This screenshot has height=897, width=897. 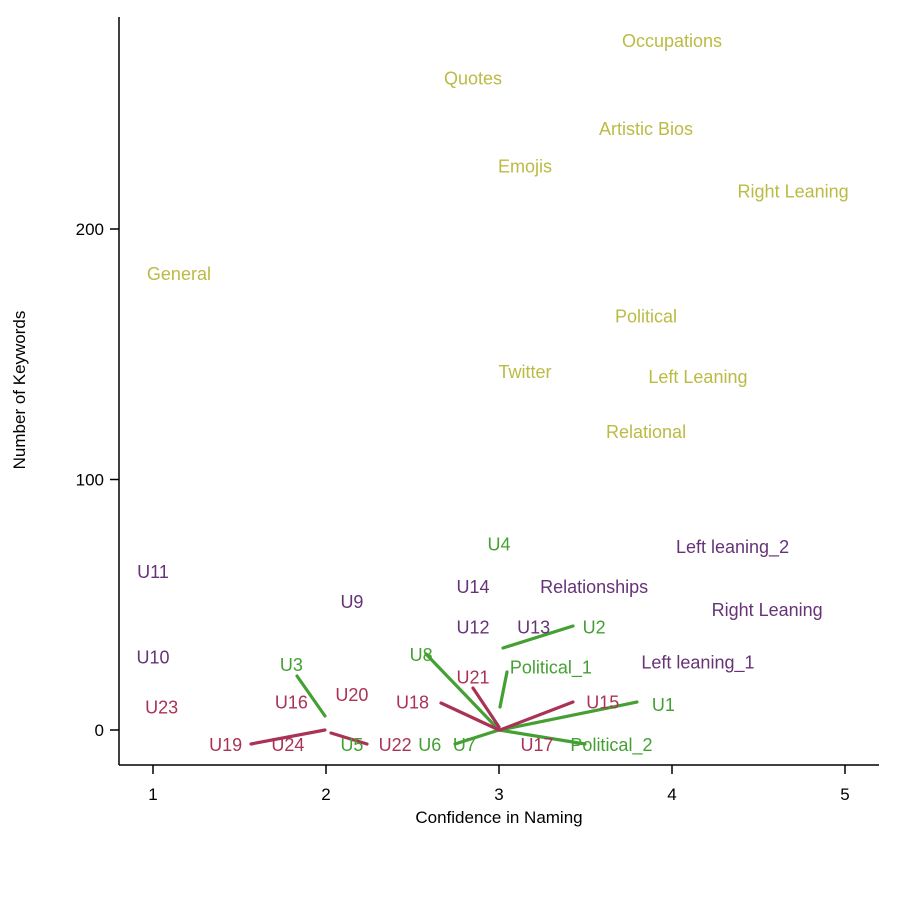 What do you see at coordinates (470, 716) in the screenshot?
I see `leader-u18` at bounding box center [470, 716].